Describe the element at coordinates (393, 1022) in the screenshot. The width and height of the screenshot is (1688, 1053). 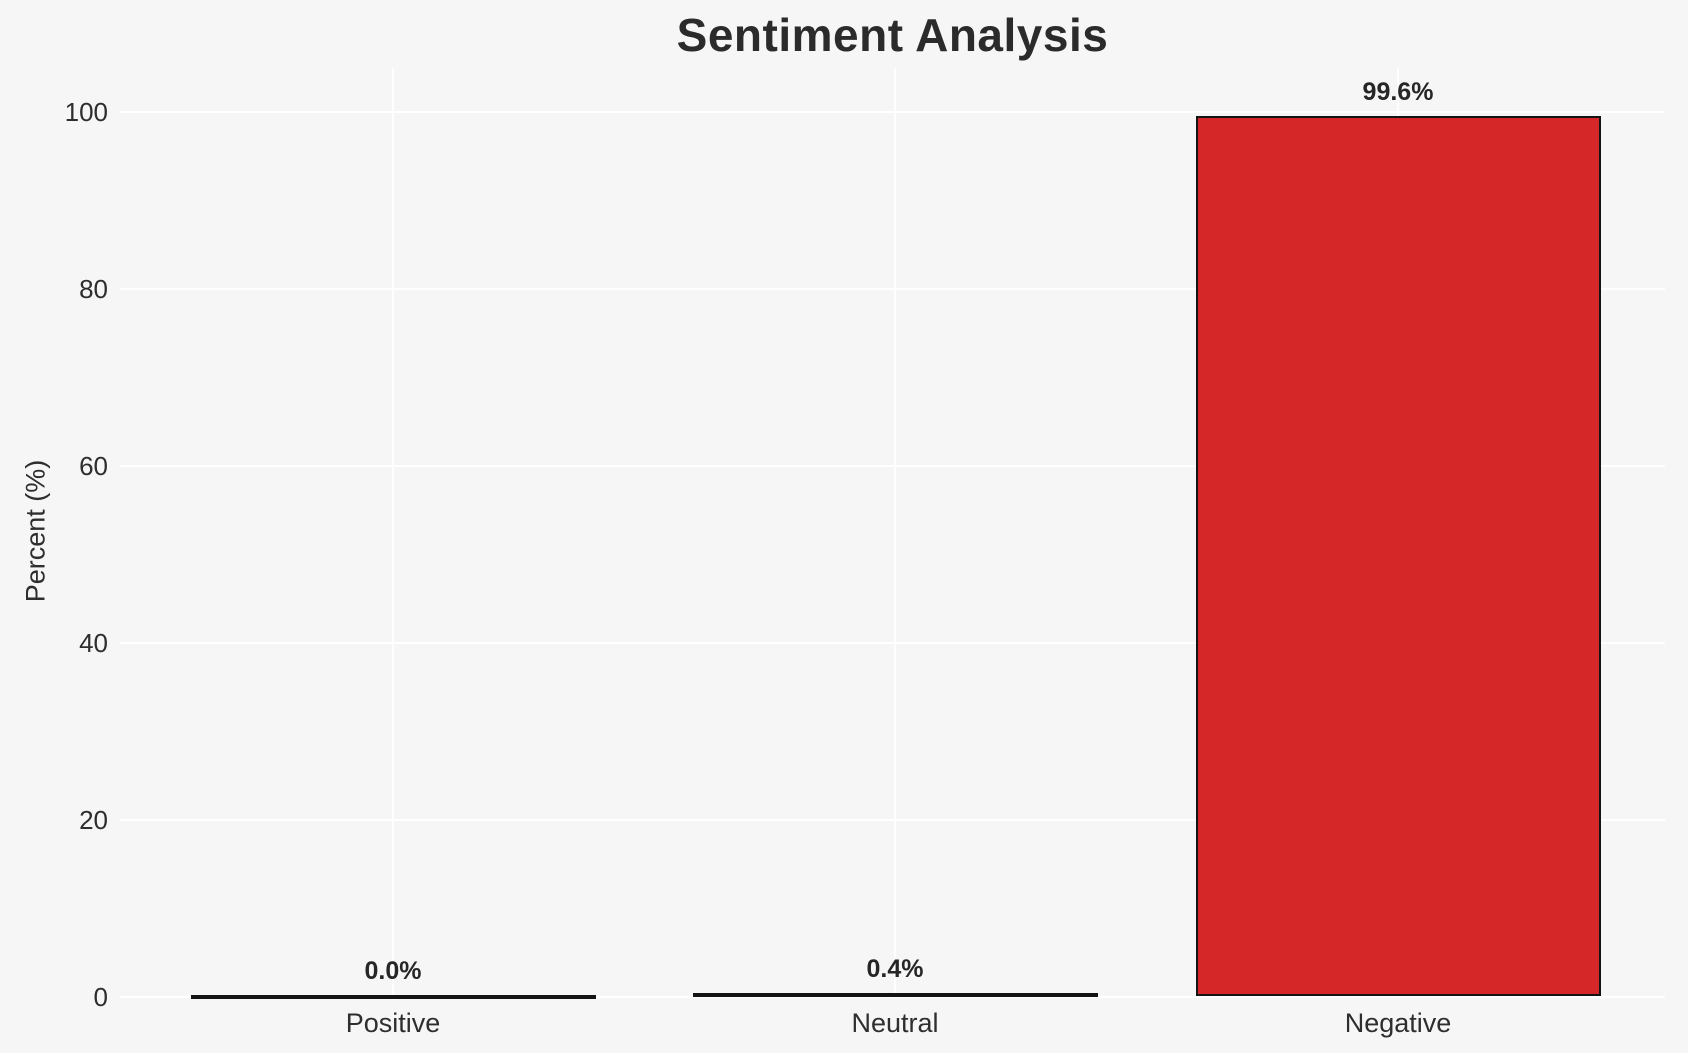
I see `x-tick-label-positive: Positive` at that location.